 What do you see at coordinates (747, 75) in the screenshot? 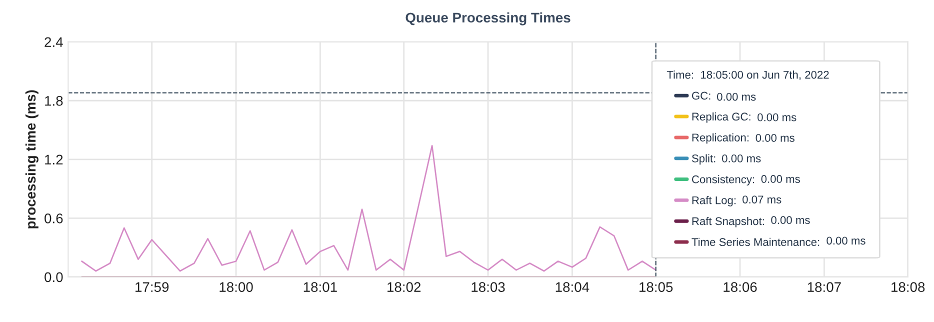
I see `legend-title: Time: 18:05:00 on Jun 7th, 2022` at bounding box center [747, 75].